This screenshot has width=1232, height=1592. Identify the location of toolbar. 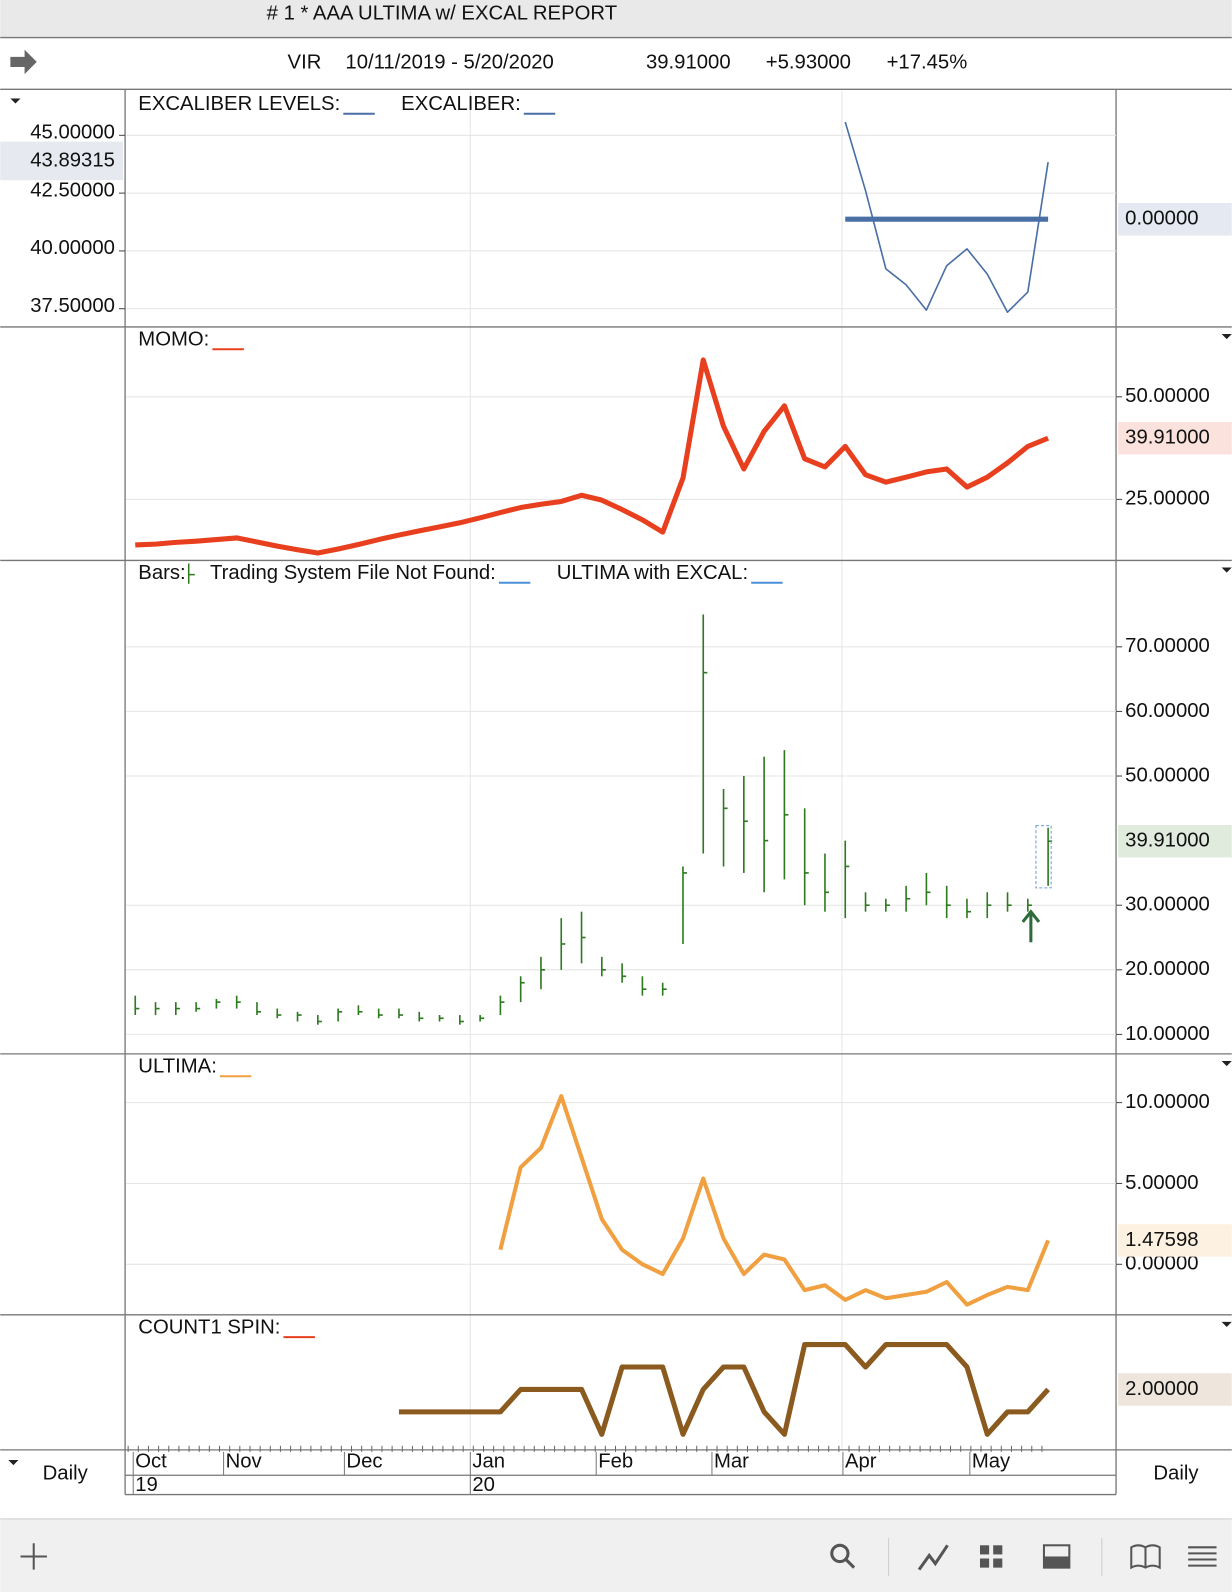
(616, 1555).